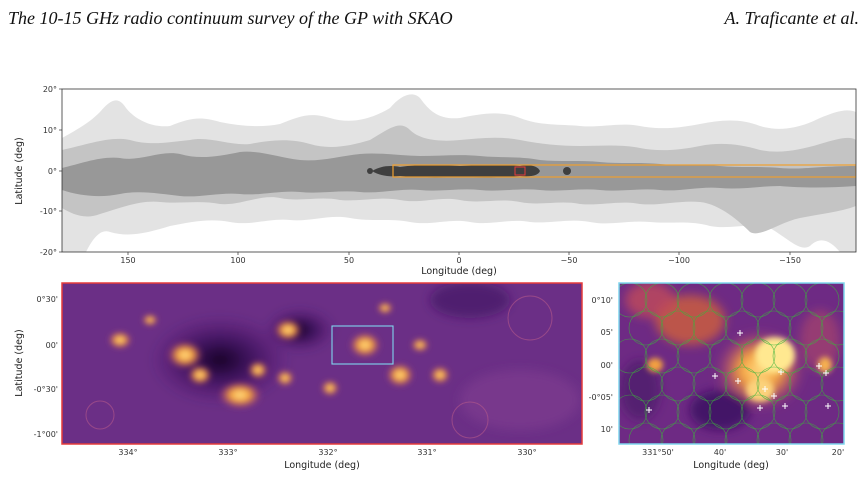 This screenshot has width=867, height=479. Describe the element at coordinates (48, 211) in the screenshot. I see `y-tick-label: -10°` at that location.